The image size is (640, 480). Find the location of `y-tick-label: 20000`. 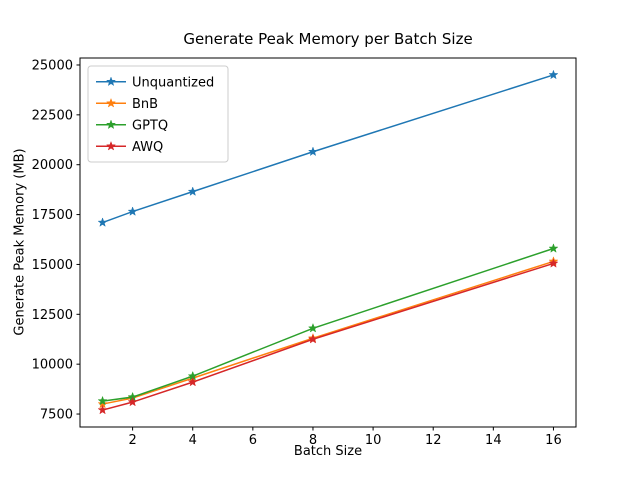

y-tick-label: 20000 is located at coordinates (52, 165).